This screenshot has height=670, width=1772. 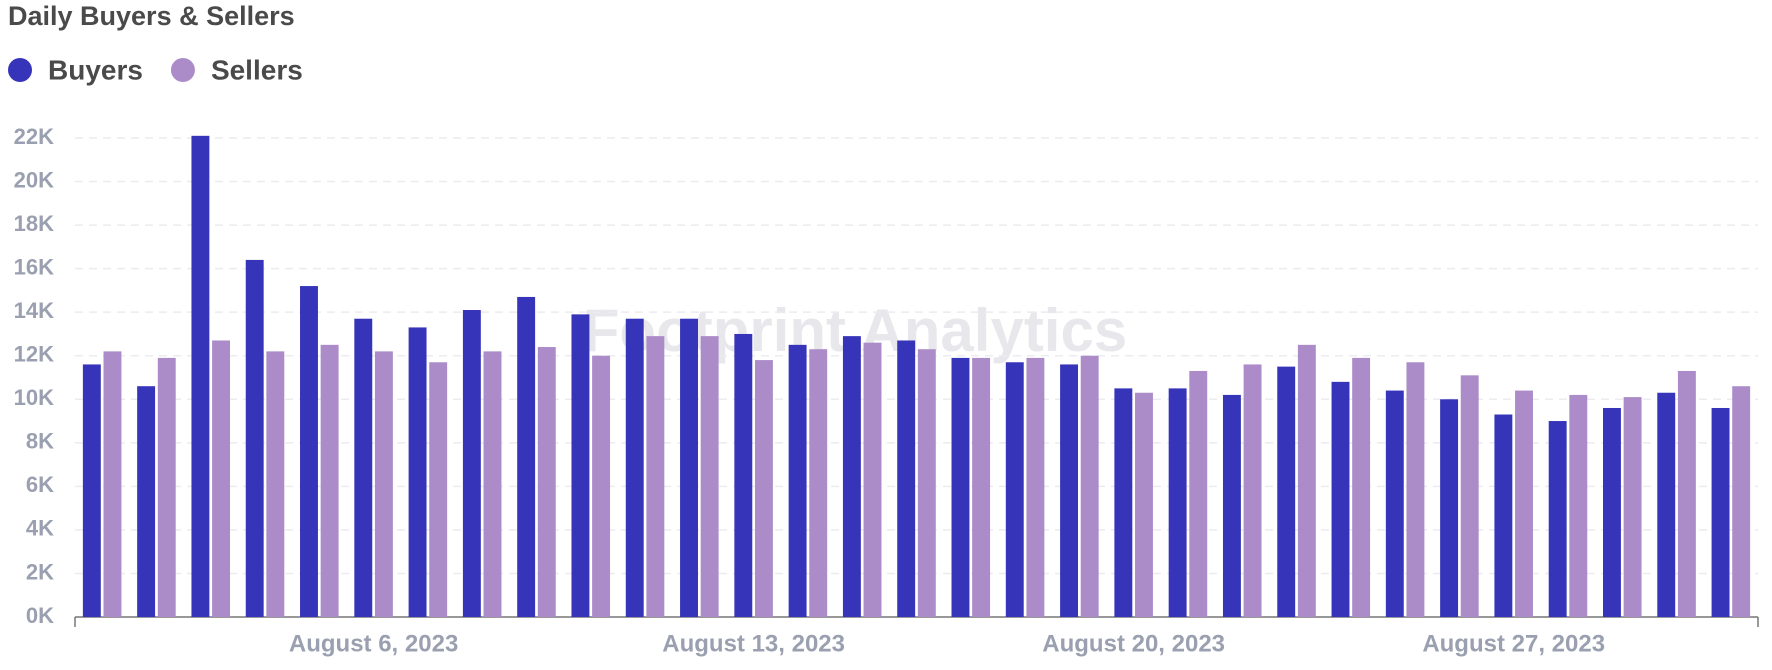 What do you see at coordinates (34, 354) in the screenshot?
I see `y-tick-label: 12K` at bounding box center [34, 354].